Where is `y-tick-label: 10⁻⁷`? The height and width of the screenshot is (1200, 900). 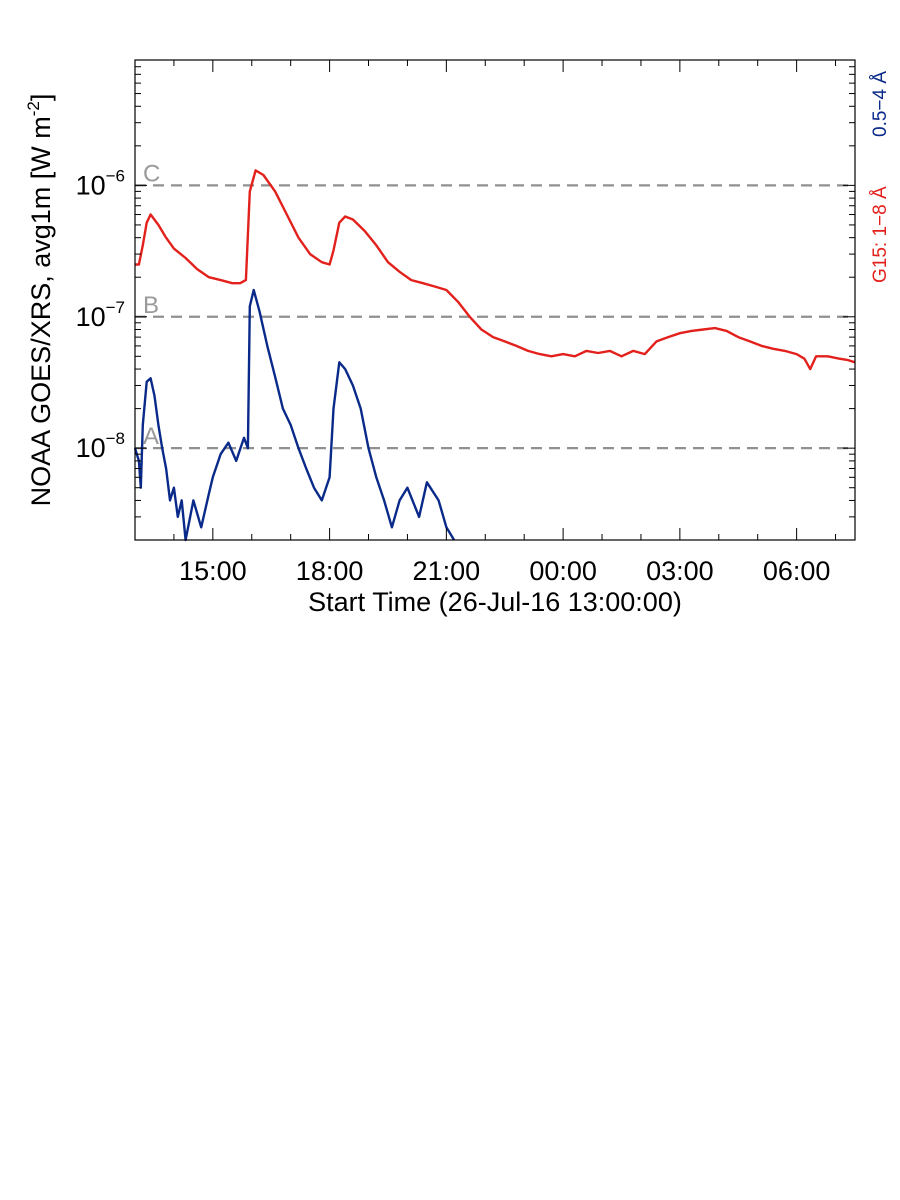
y-tick-label: 10⁻⁷ is located at coordinates (100, 315).